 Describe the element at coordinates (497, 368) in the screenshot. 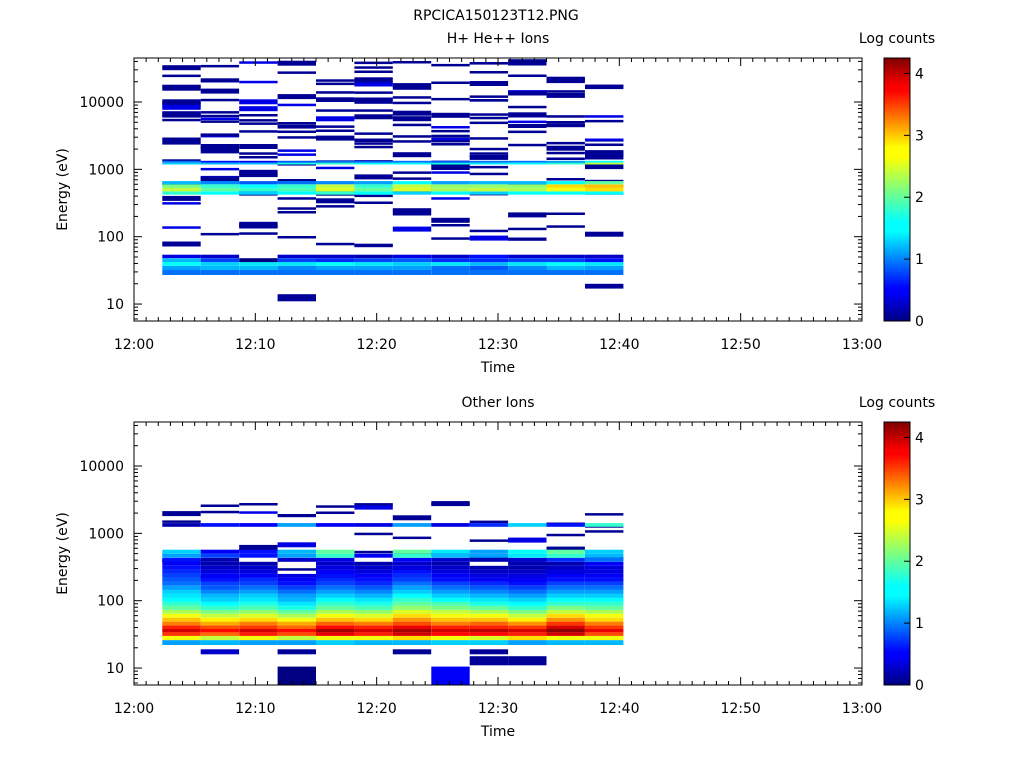

I see `x-axis-label: Time` at that location.